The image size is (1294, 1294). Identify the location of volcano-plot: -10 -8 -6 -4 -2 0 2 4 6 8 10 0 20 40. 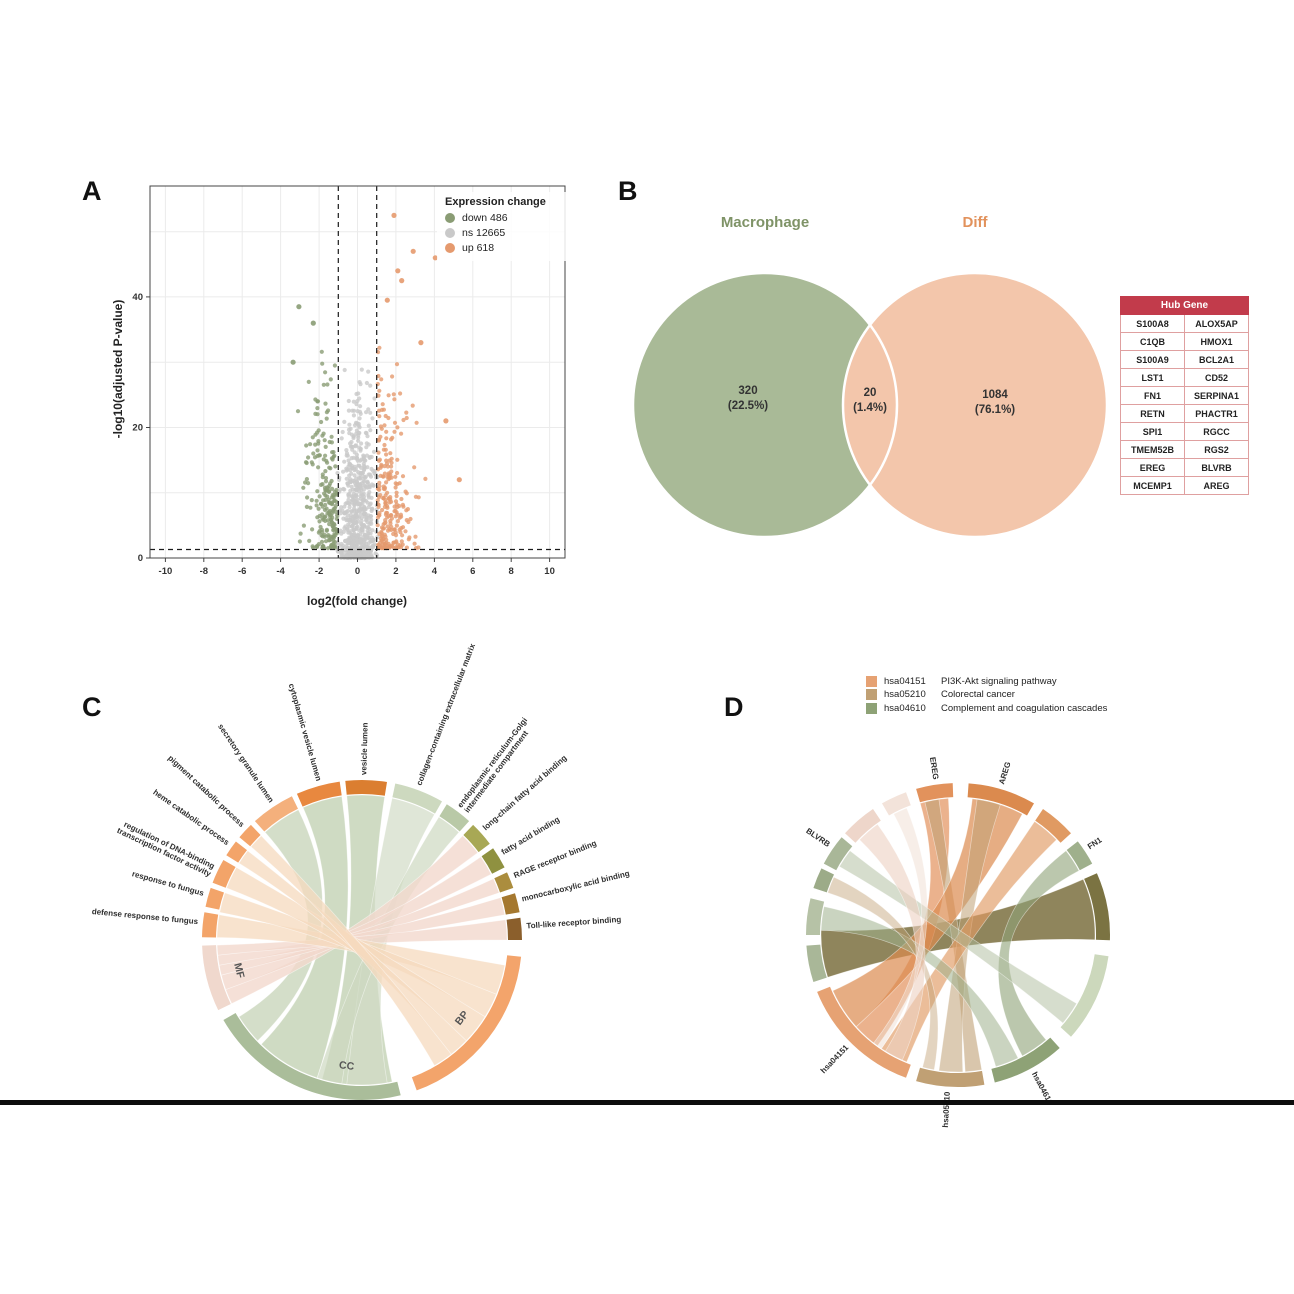
(349, 381).